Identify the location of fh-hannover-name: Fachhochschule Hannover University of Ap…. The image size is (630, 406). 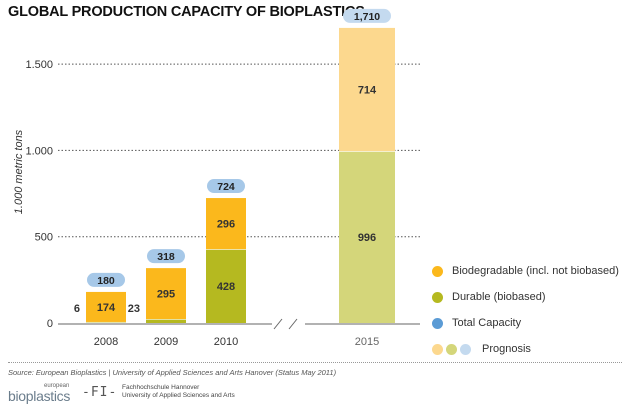
(178, 392).